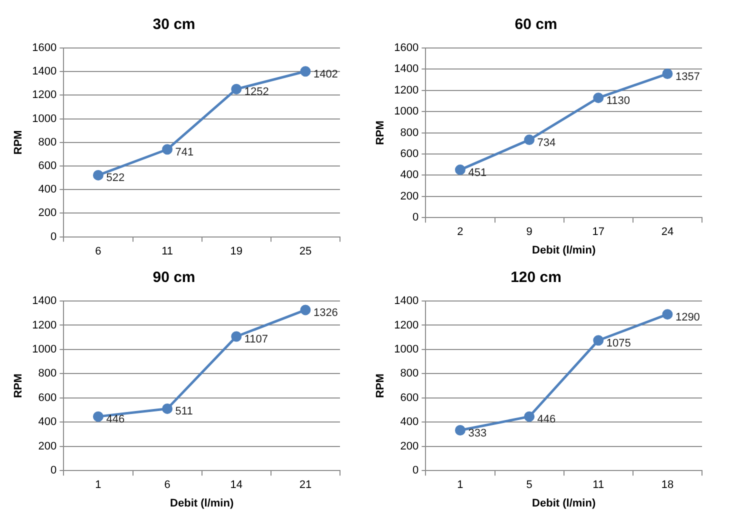 The height and width of the screenshot is (522, 740). Describe the element at coordinates (477, 172) in the screenshot. I see `data-label: 451` at that location.